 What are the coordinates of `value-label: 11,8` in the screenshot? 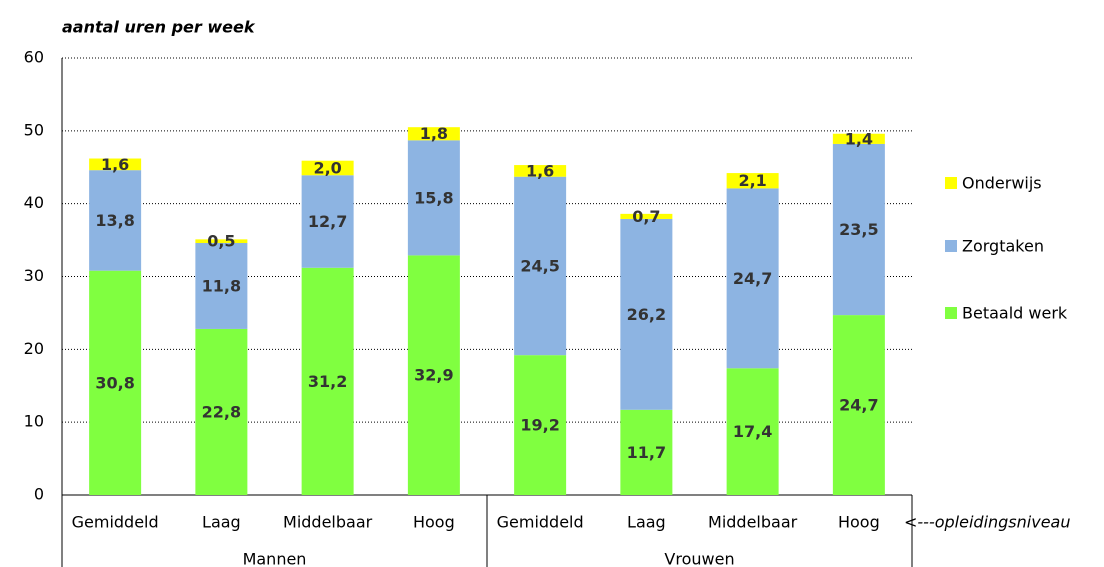 It's located at (221, 285).